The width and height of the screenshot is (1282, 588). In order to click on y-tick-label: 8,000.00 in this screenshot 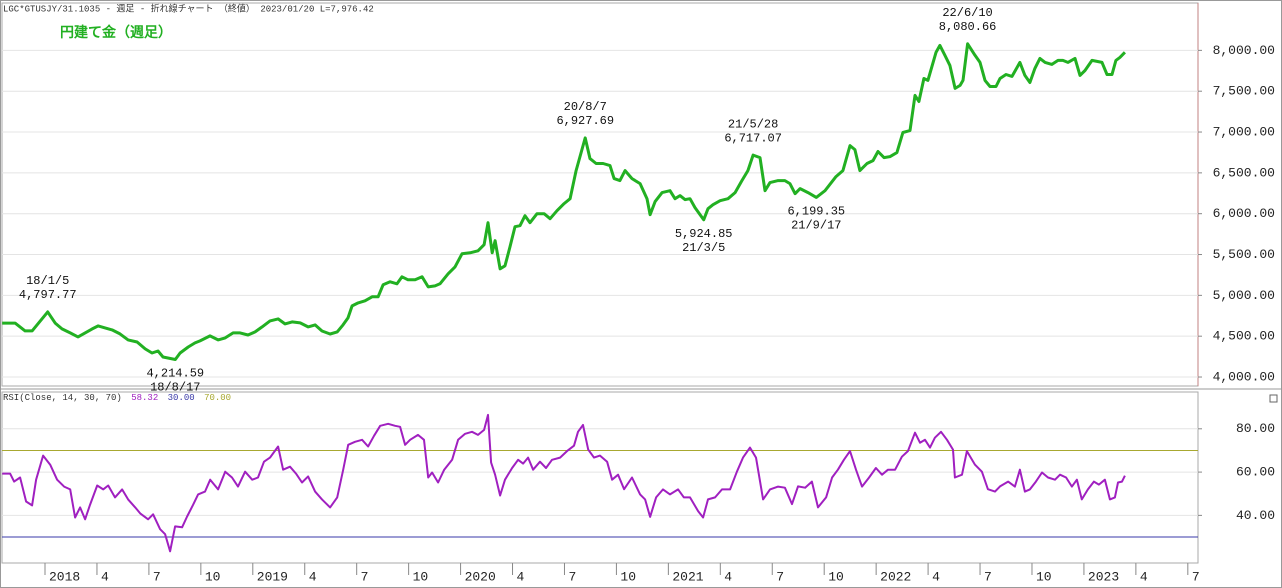, I will do `click(1244, 50)`.